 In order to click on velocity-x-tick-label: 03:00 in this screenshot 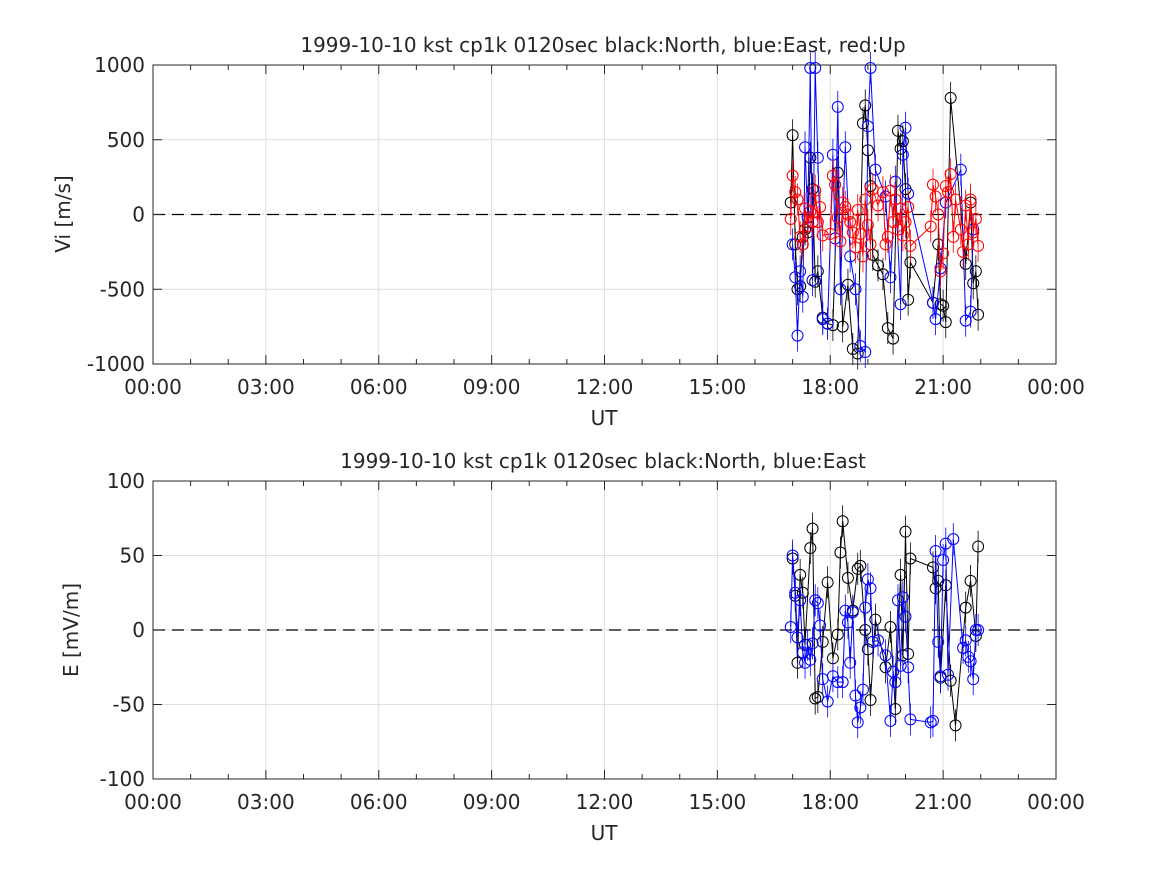, I will do `click(266, 387)`.